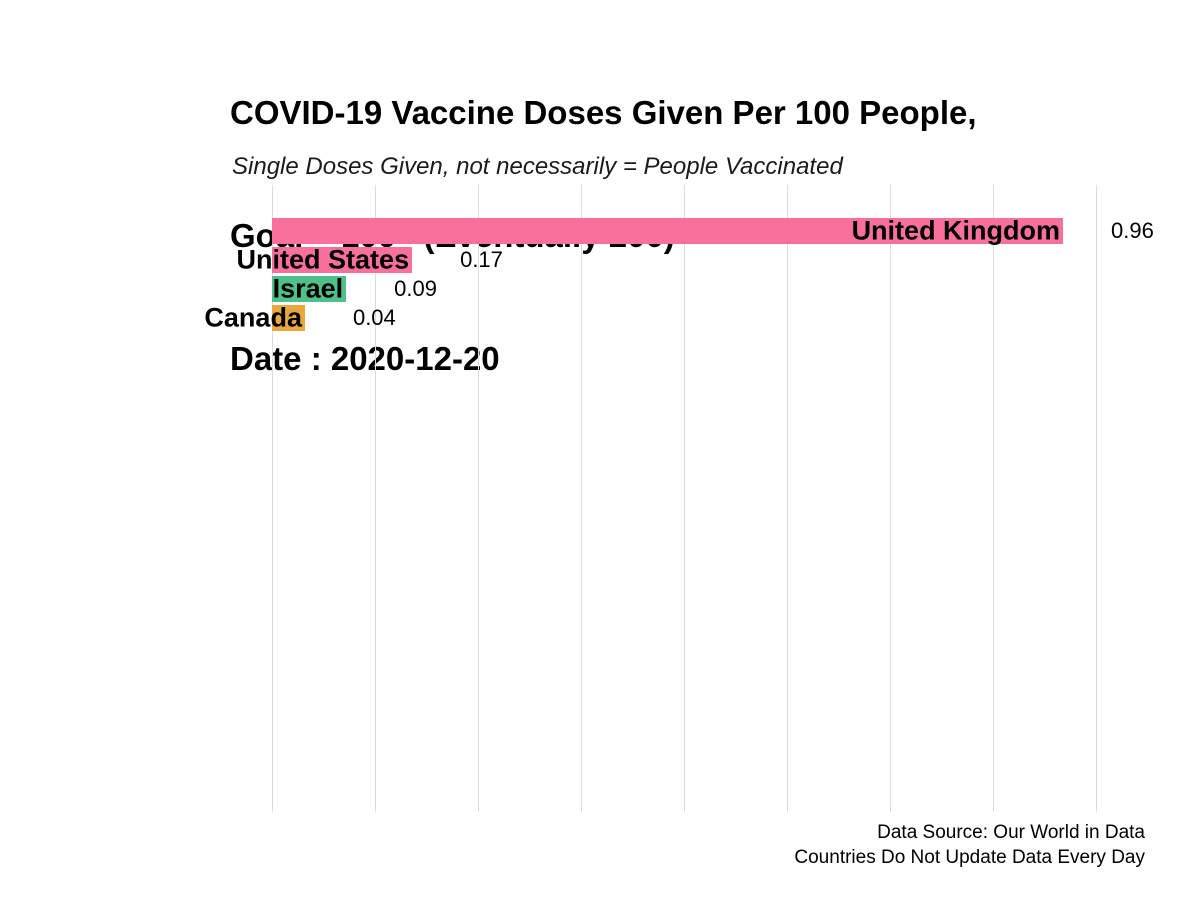 The height and width of the screenshot is (900, 1200). What do you see at coordinates (253, 317) in the screenshot?
I see `bar-label: Canada` at bounding box center [253, 317].